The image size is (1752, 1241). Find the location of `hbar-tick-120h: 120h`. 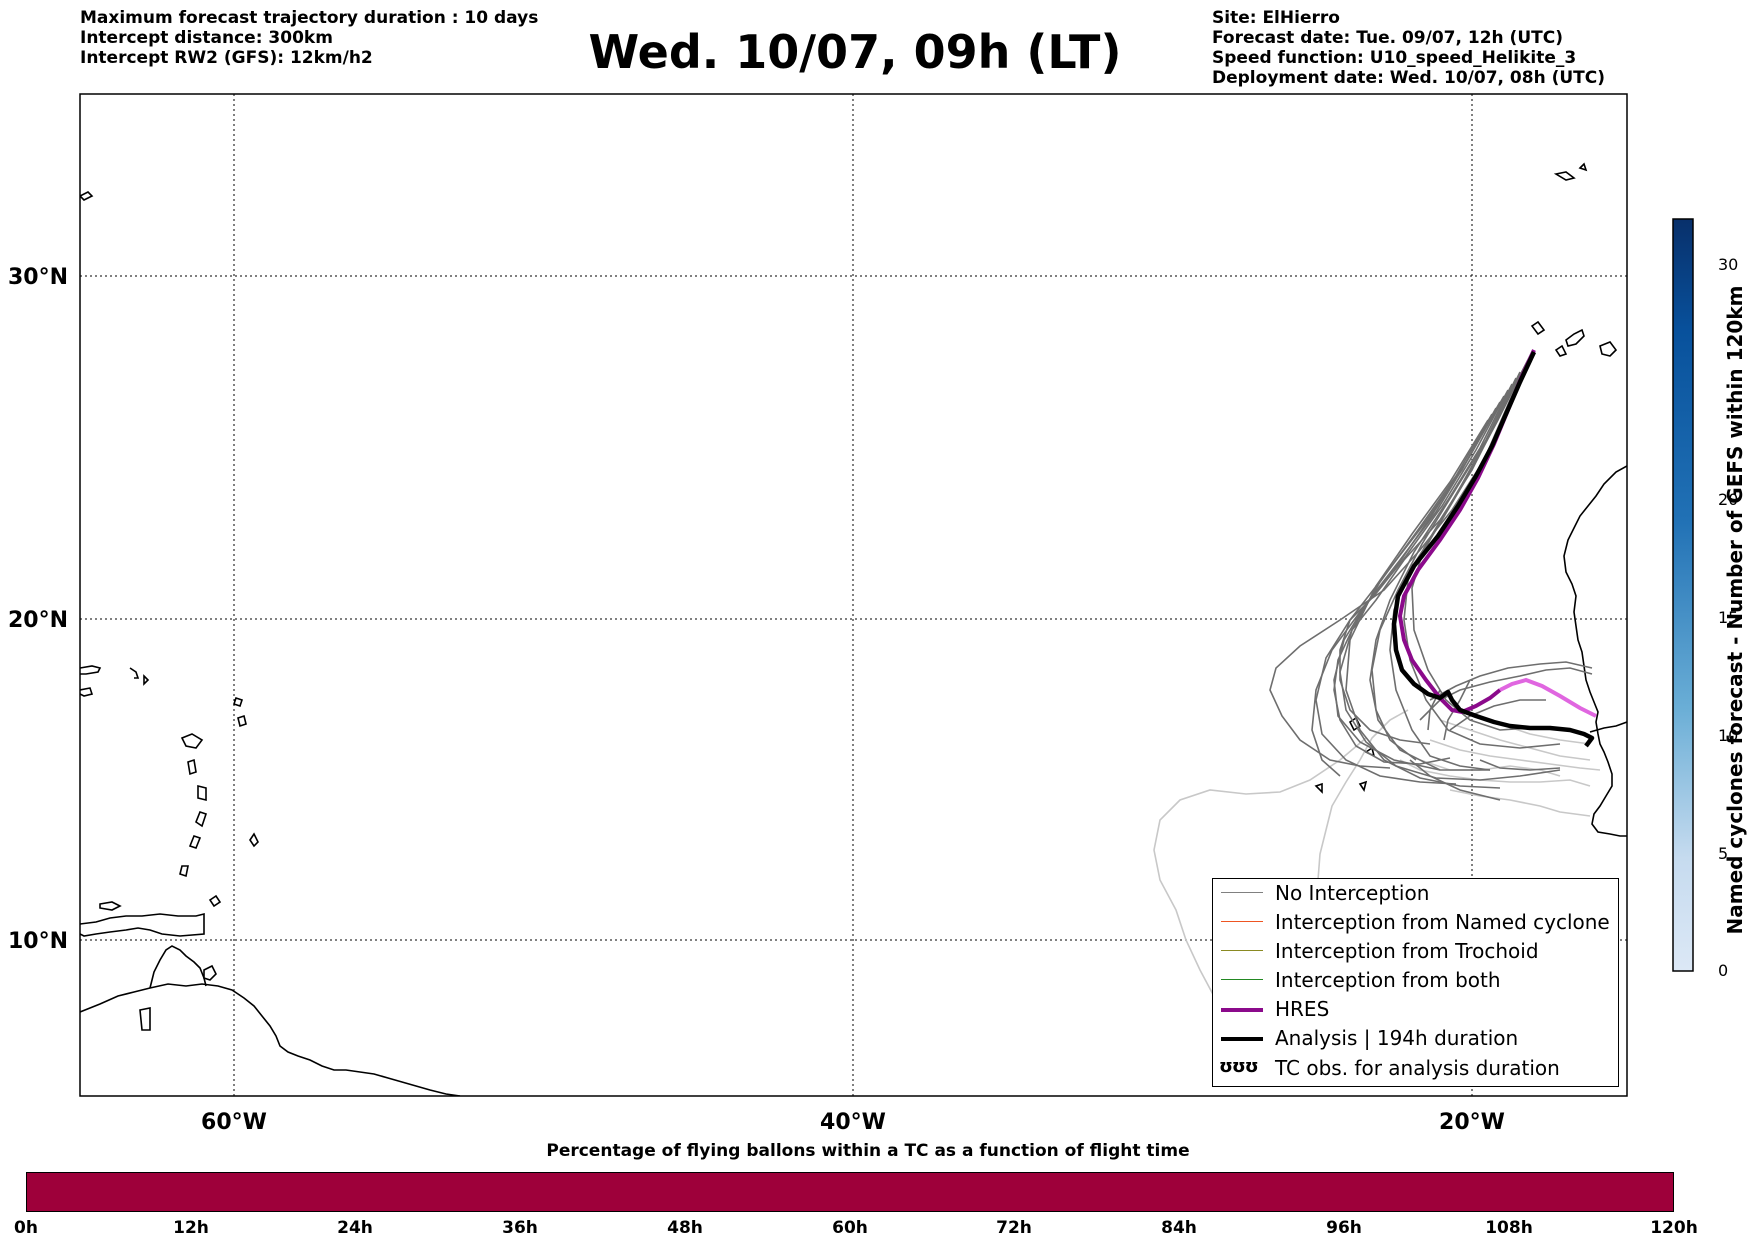

hbar-tick-120h: 120h is located at coordinates (1674, 1228).